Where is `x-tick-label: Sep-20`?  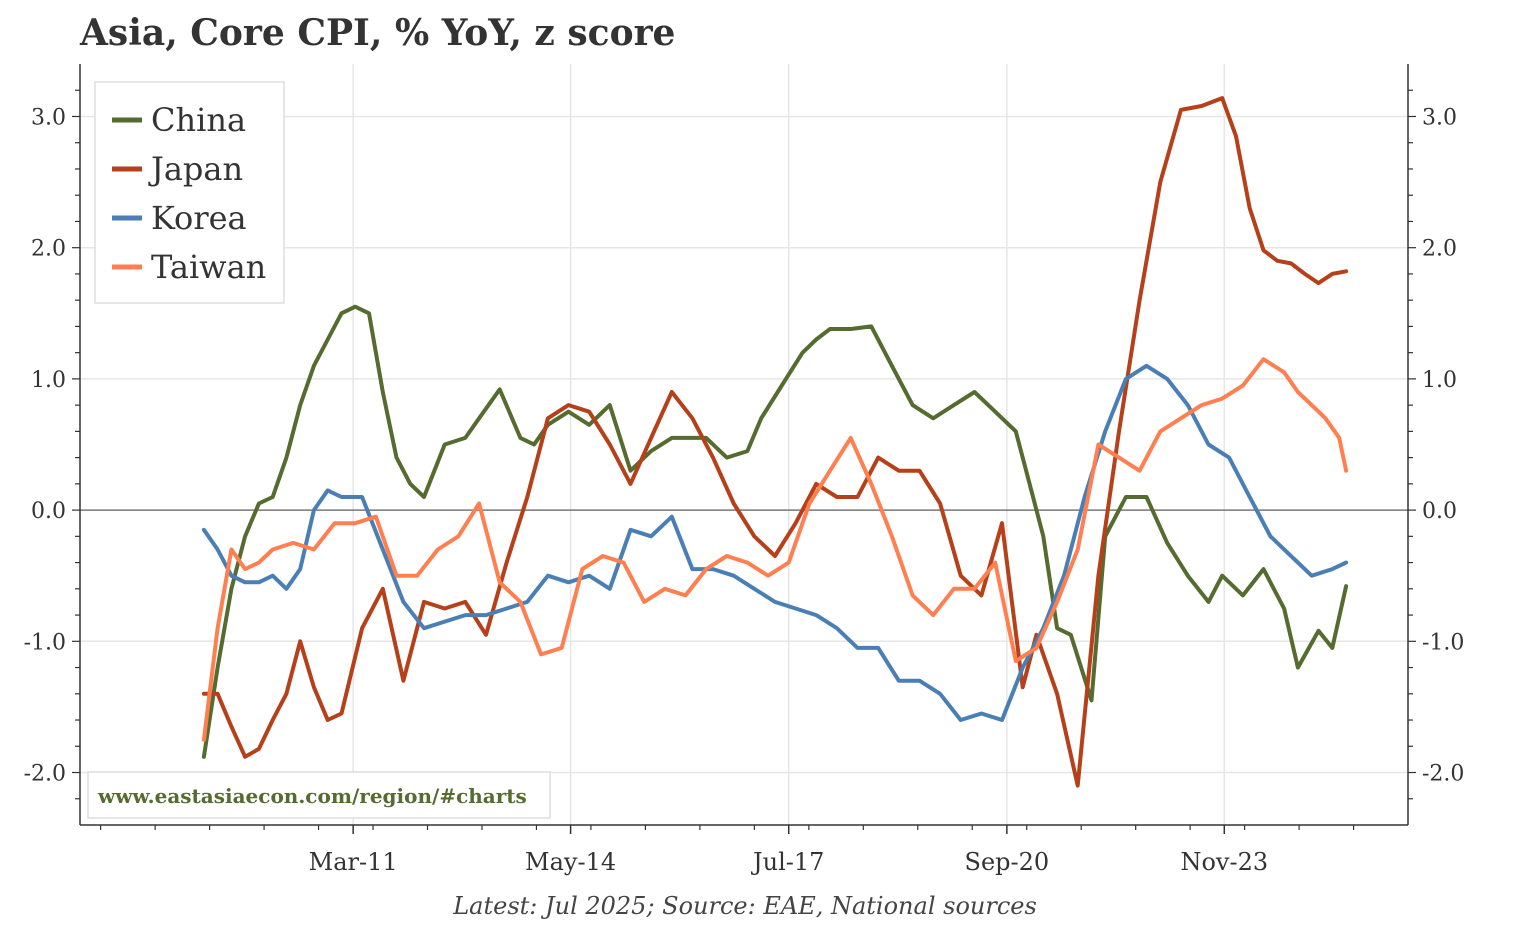
x-tick-label: Sep-20 is located at coordinates (1007, 862).